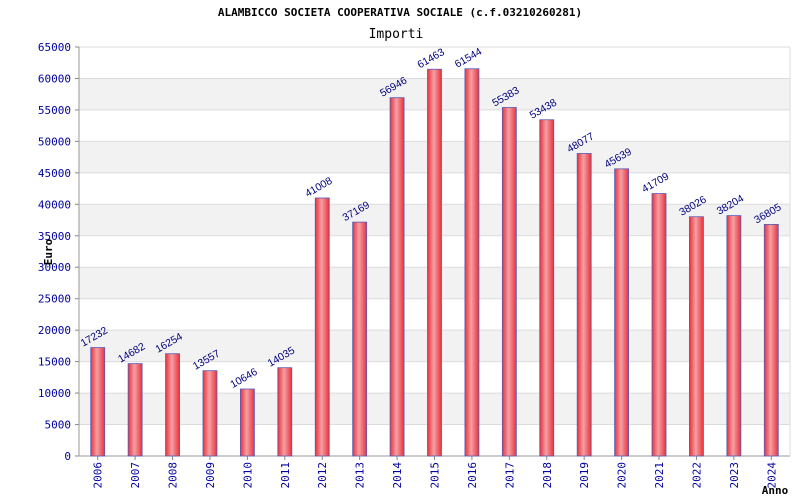 Image resolution: width=800 pixels, height=500 pixels. Describe the element at coordinates (655, 182) in the screenshot. I see `data-label-2021: 41709` at that location.